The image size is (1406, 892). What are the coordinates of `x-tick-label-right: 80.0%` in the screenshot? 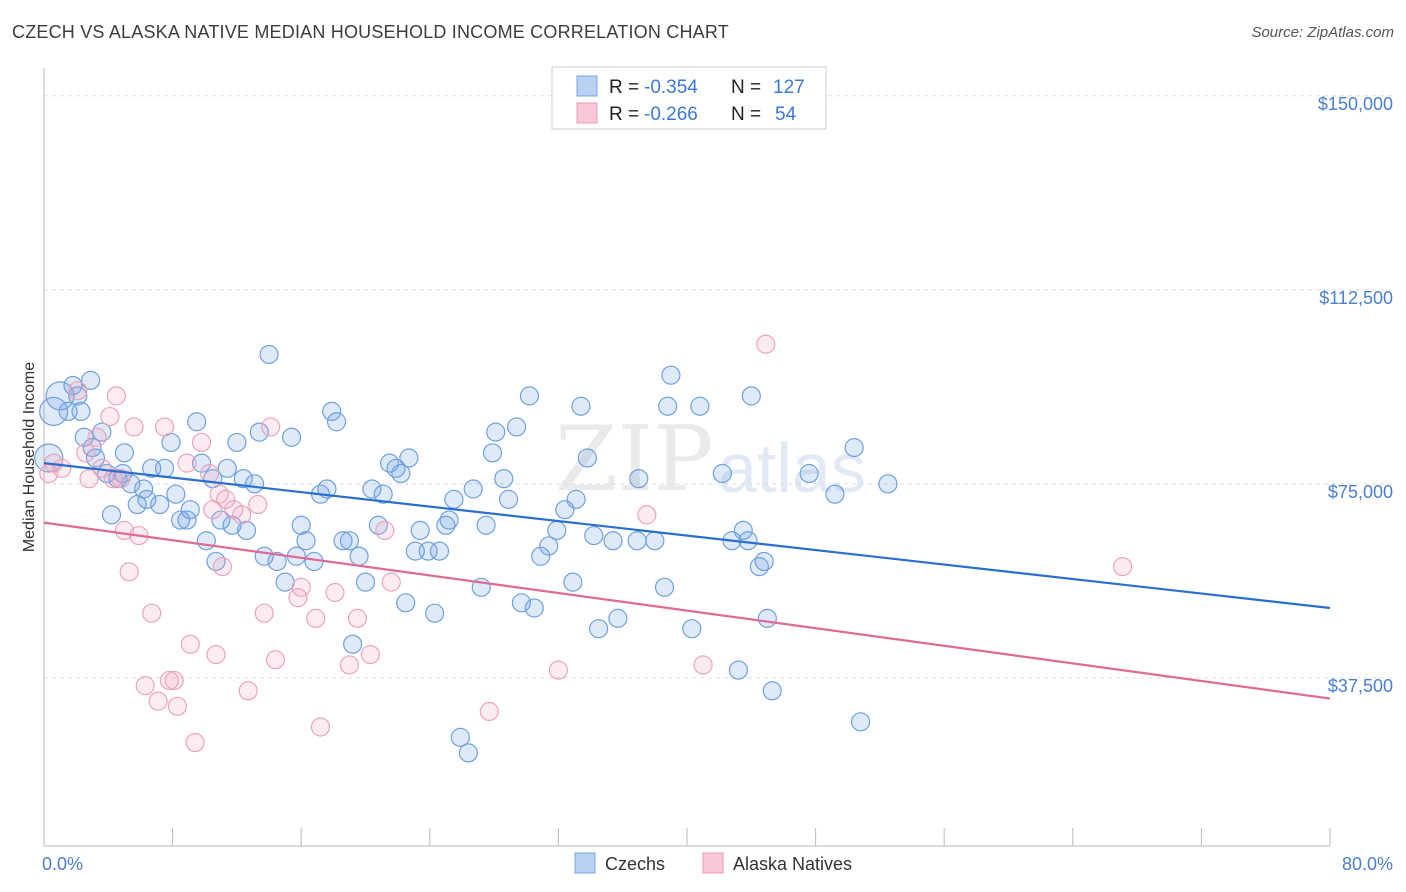 It's located at (1367, 864).